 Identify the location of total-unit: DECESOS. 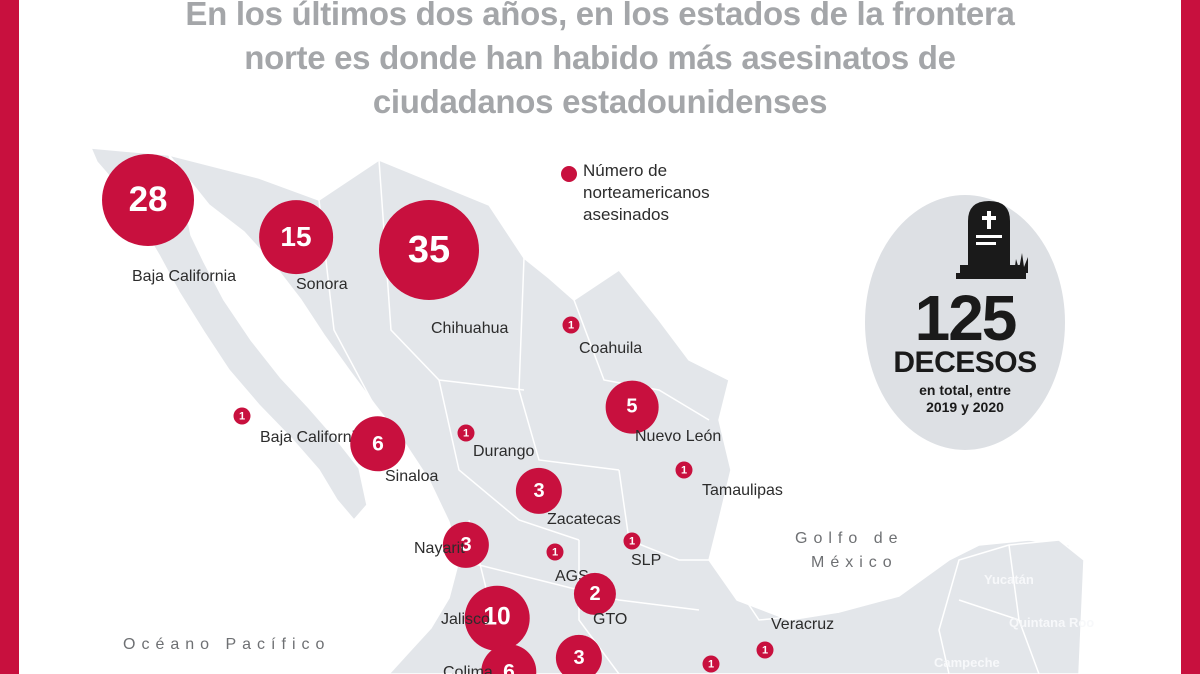
(965, 362).